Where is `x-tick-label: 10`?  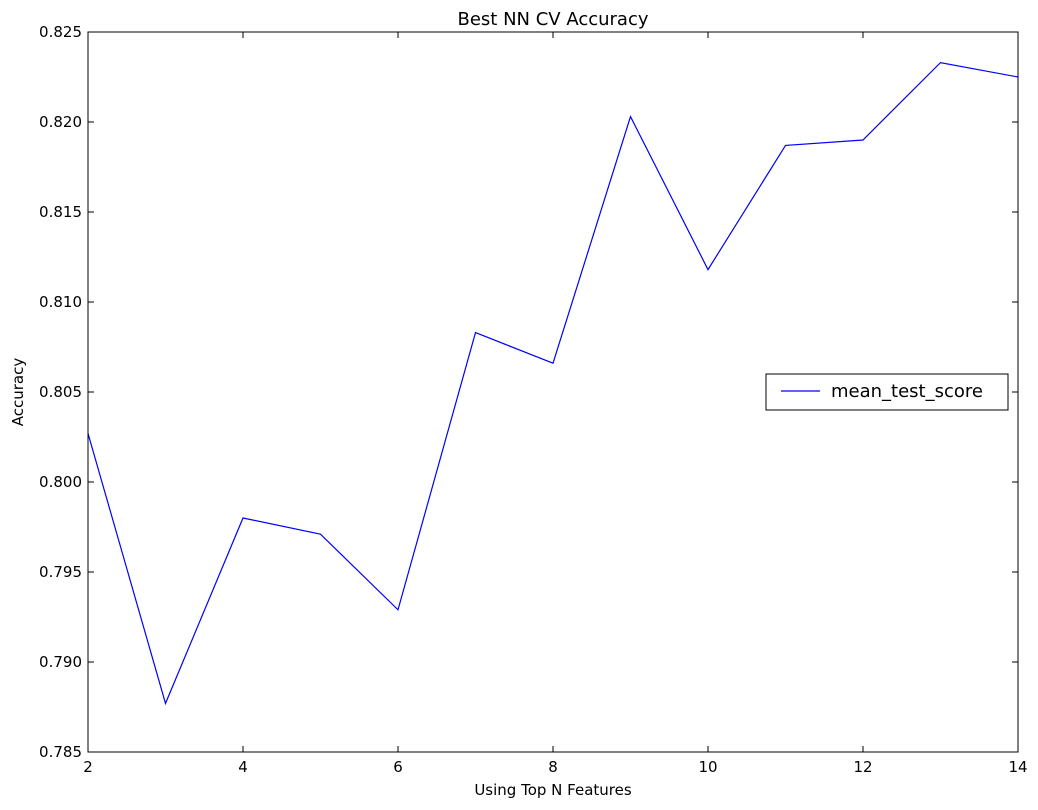
x-tick-label: 10 is located at coordinates (707, 767).